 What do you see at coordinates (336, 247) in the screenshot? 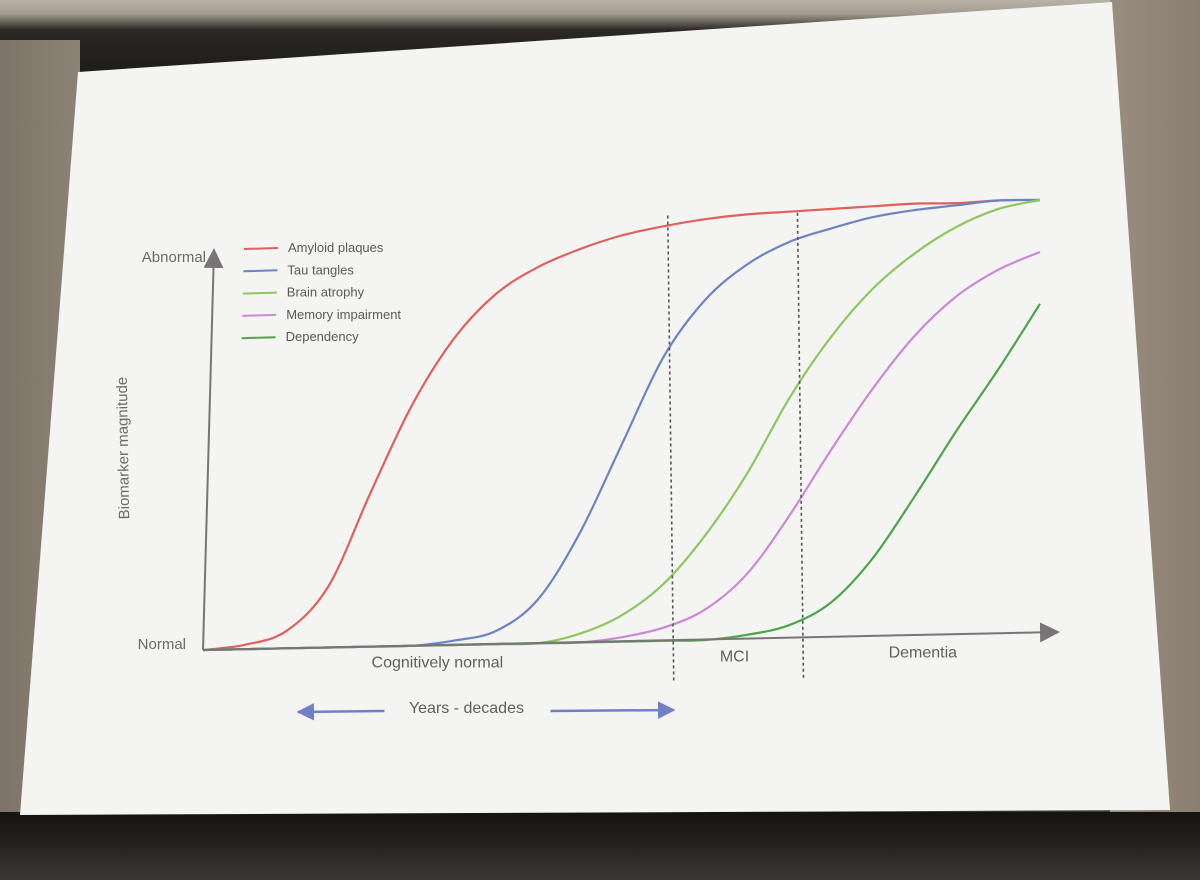
I see `legend-label-amyloid-plaques: Amyloid plaques` at bounding box center [336, 247].